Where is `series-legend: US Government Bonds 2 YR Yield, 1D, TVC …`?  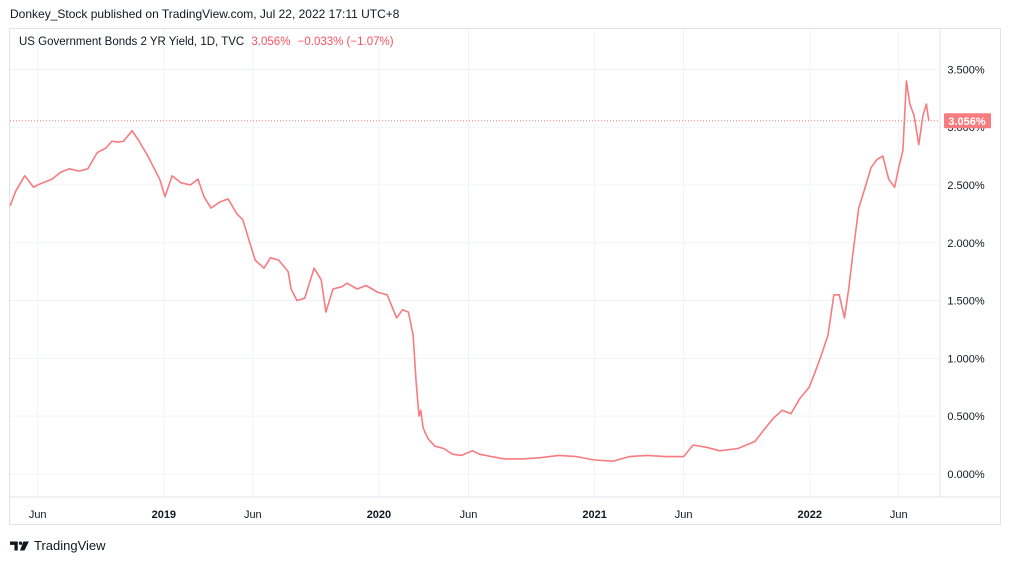
series-legend: US Government Bonds 2 YR Yield, 1D, TVC … is located at coordinates (206, 42).